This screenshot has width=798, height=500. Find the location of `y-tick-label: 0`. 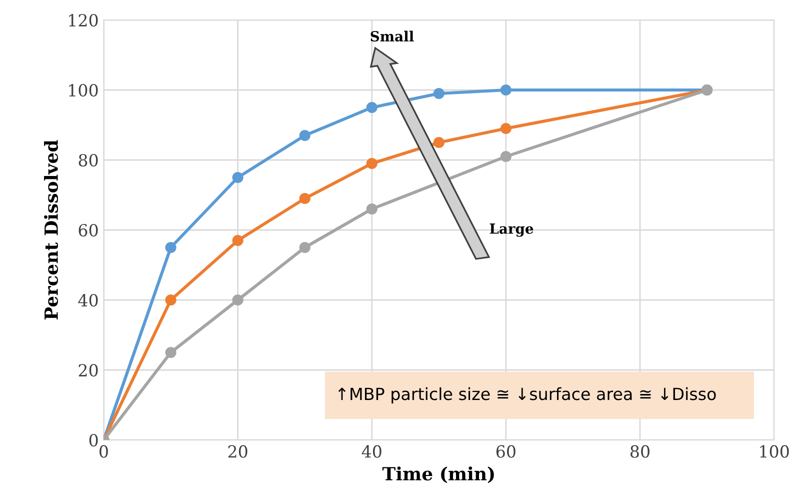

y-tick-label: 0 is located at coordinates (93, 440).